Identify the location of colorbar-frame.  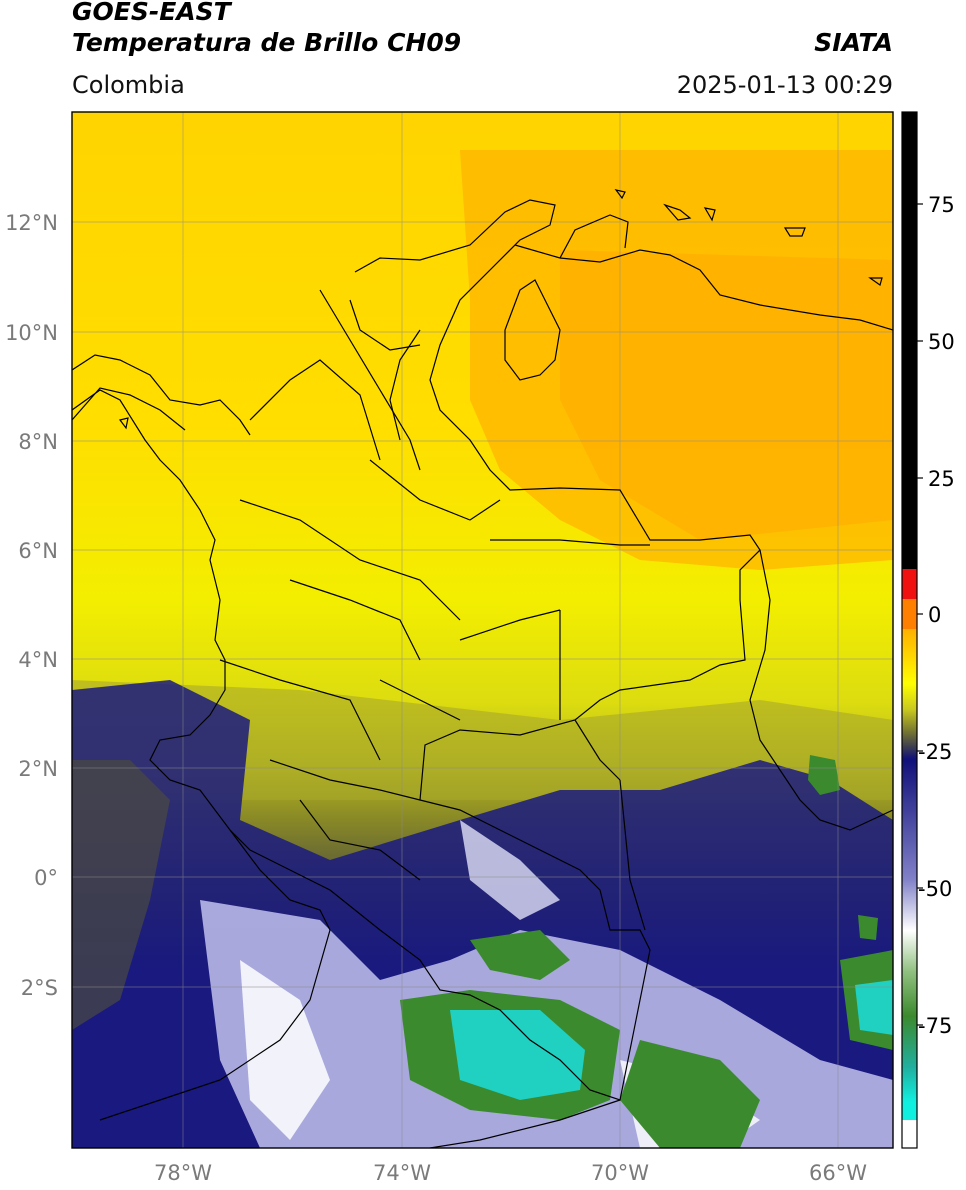
(909, 630).